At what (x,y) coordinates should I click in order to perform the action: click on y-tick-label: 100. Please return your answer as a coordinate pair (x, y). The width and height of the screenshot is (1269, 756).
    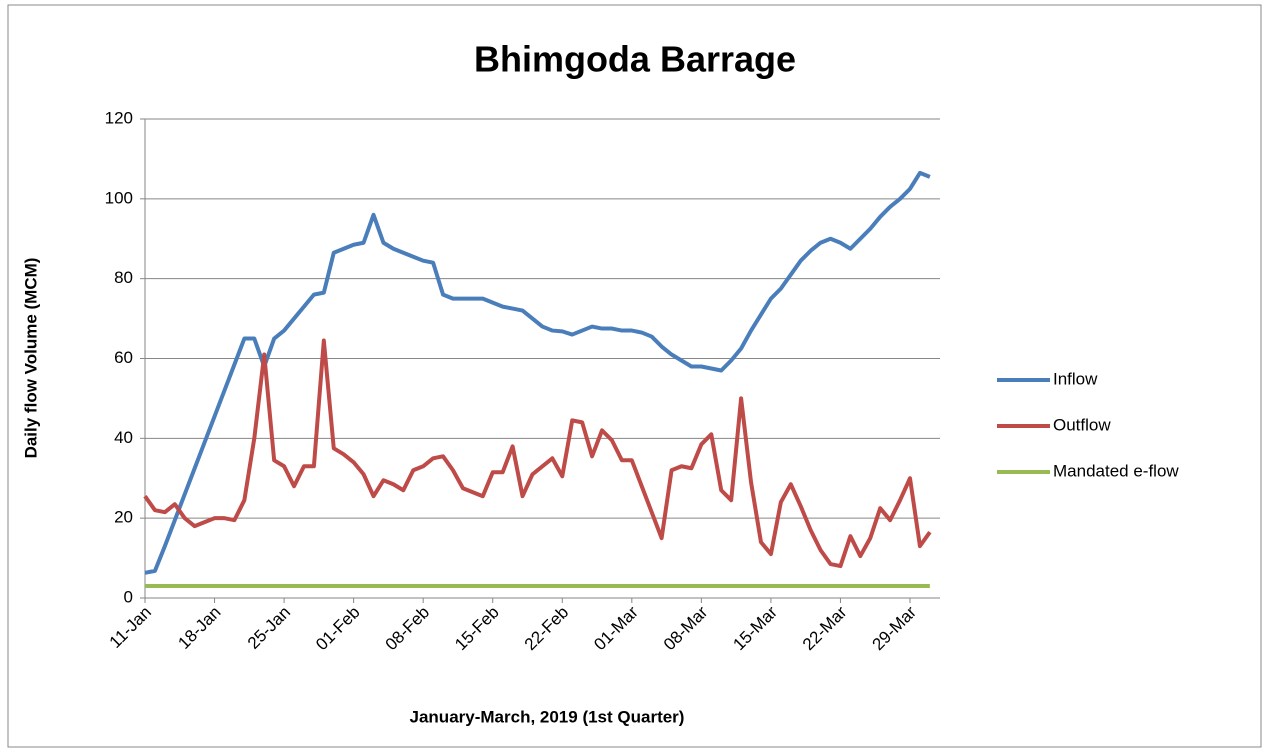
    Looking at the image, I should click on (119, 197).